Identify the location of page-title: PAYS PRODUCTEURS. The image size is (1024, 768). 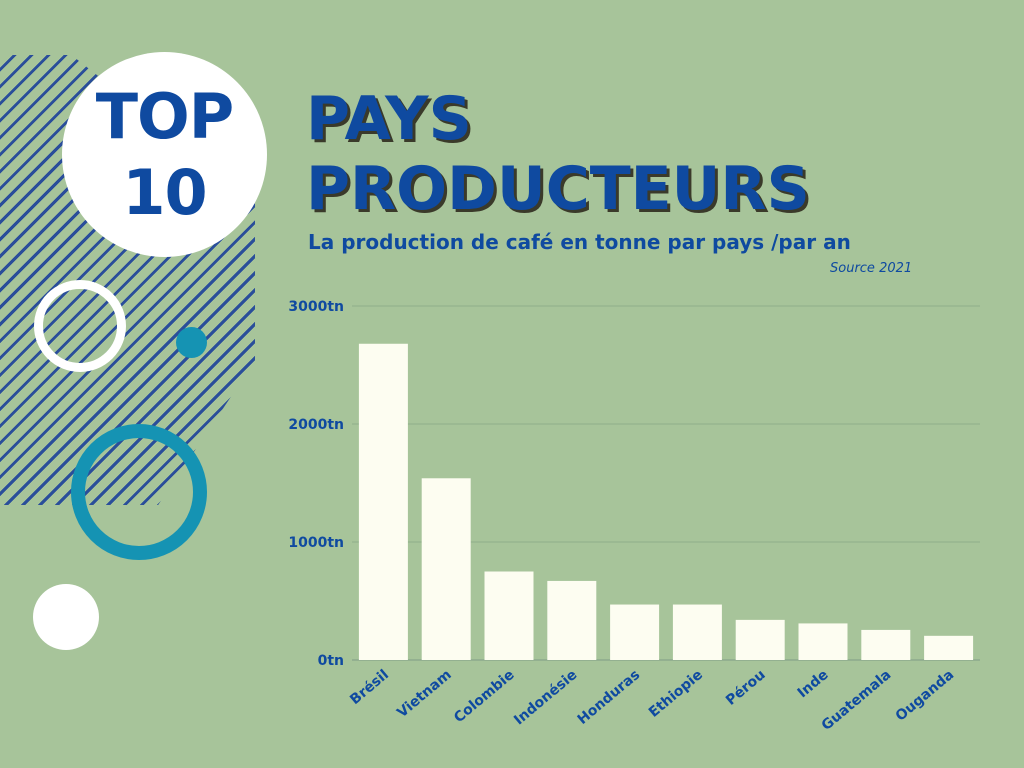
(558, 154).